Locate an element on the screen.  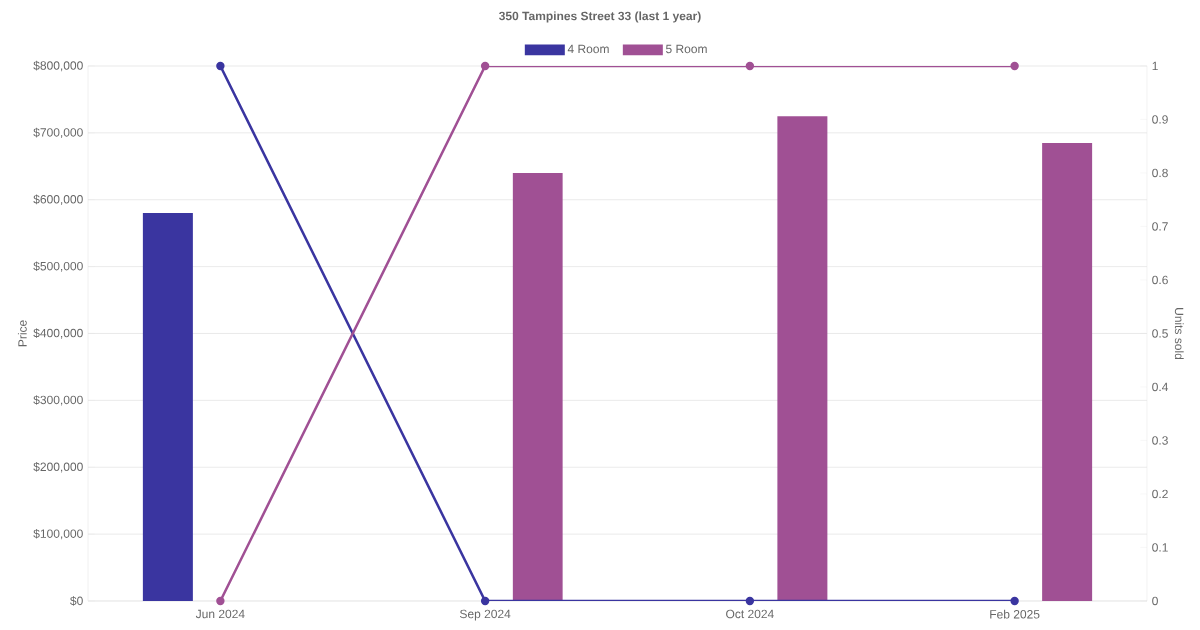
y2-tick-label: 0.8 is located at coordinates (1160, 173).